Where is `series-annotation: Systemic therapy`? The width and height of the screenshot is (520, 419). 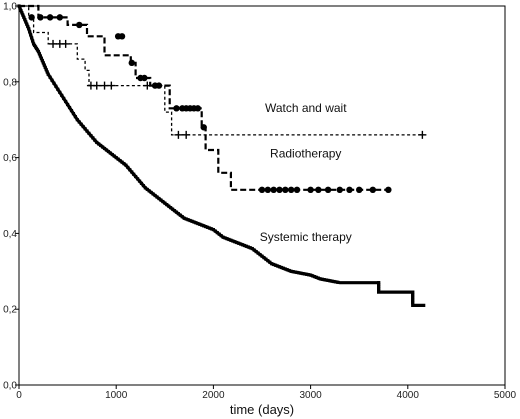
series-annotation: Systemic therapy is located at coordinates (306, 237).